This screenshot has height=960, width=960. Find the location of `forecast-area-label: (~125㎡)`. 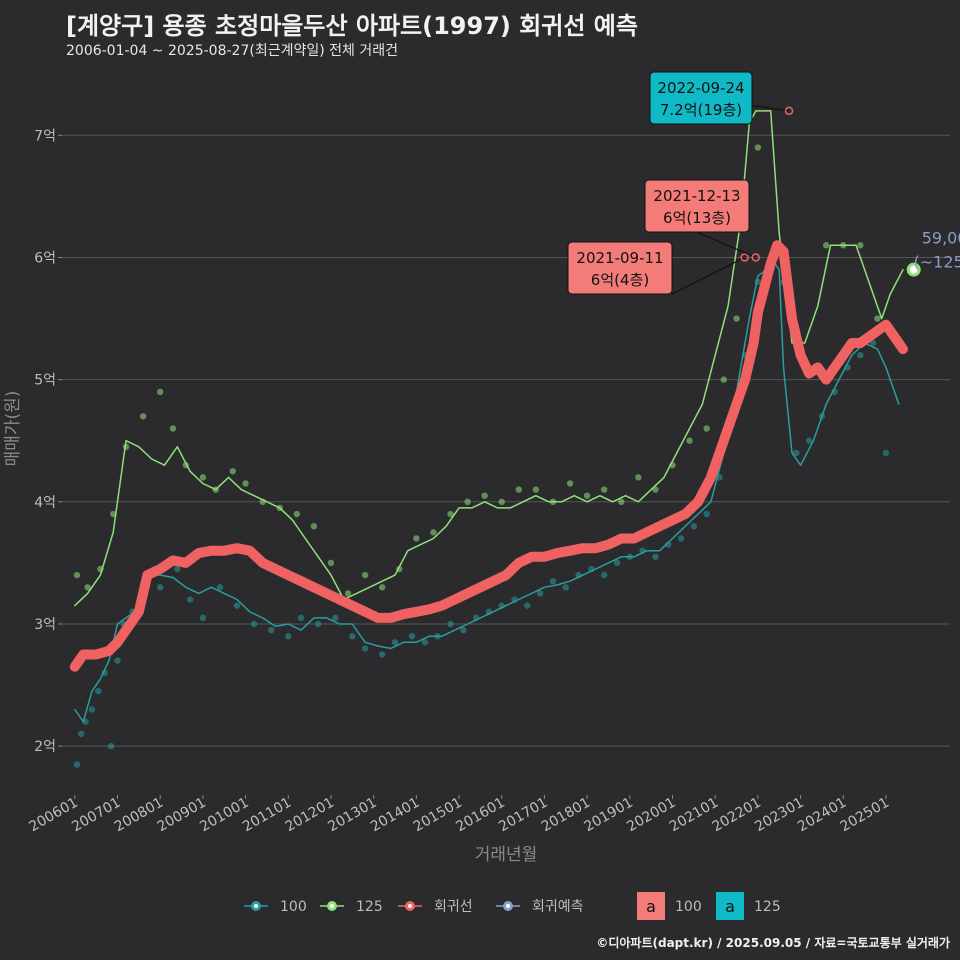

forecast-area-label: (~125㎡) is located at coordinates (936, 262).